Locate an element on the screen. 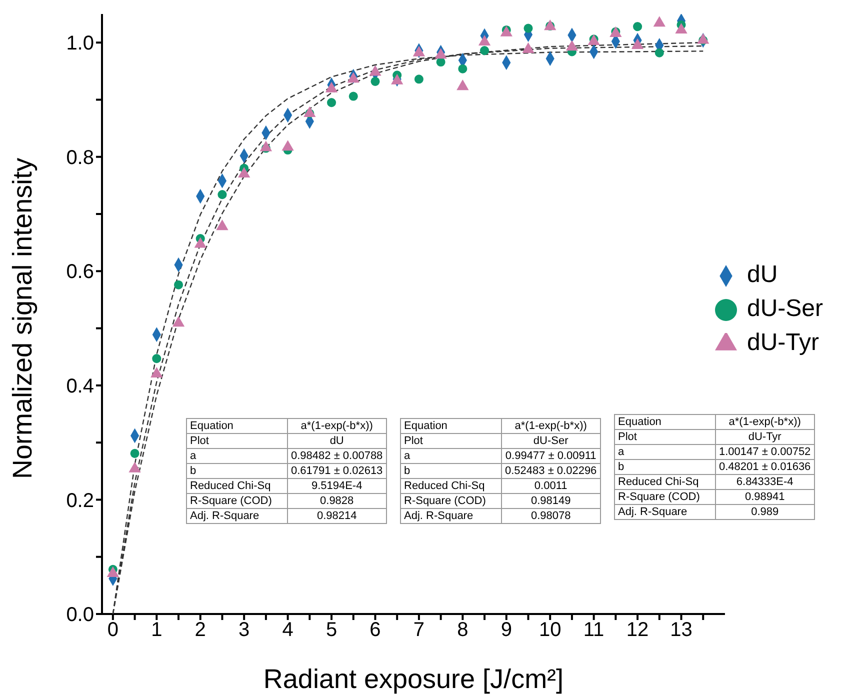 The image size is (843, 694). x-tick-label: 4 is located at coordinates (288, 630).